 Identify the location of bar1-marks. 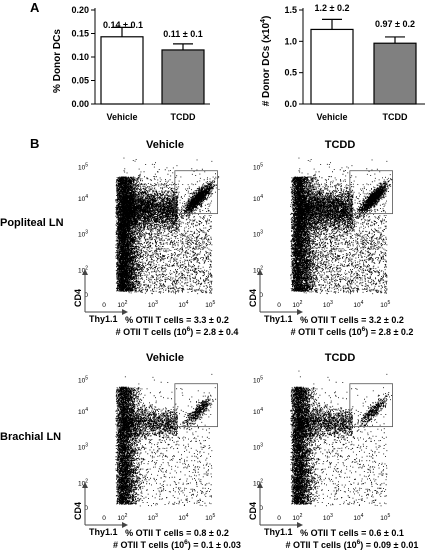
(152, 56).